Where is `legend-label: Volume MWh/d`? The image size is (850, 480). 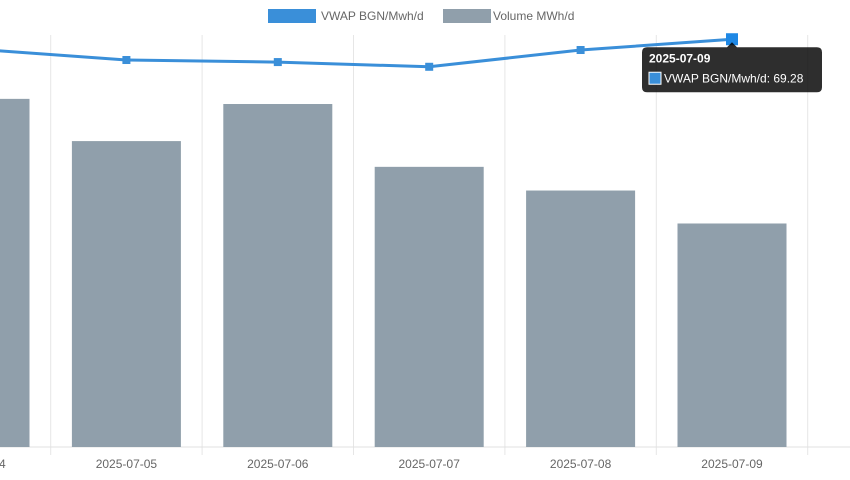
legend-label: Volume MWh/d is located at coordinates (533, 16).